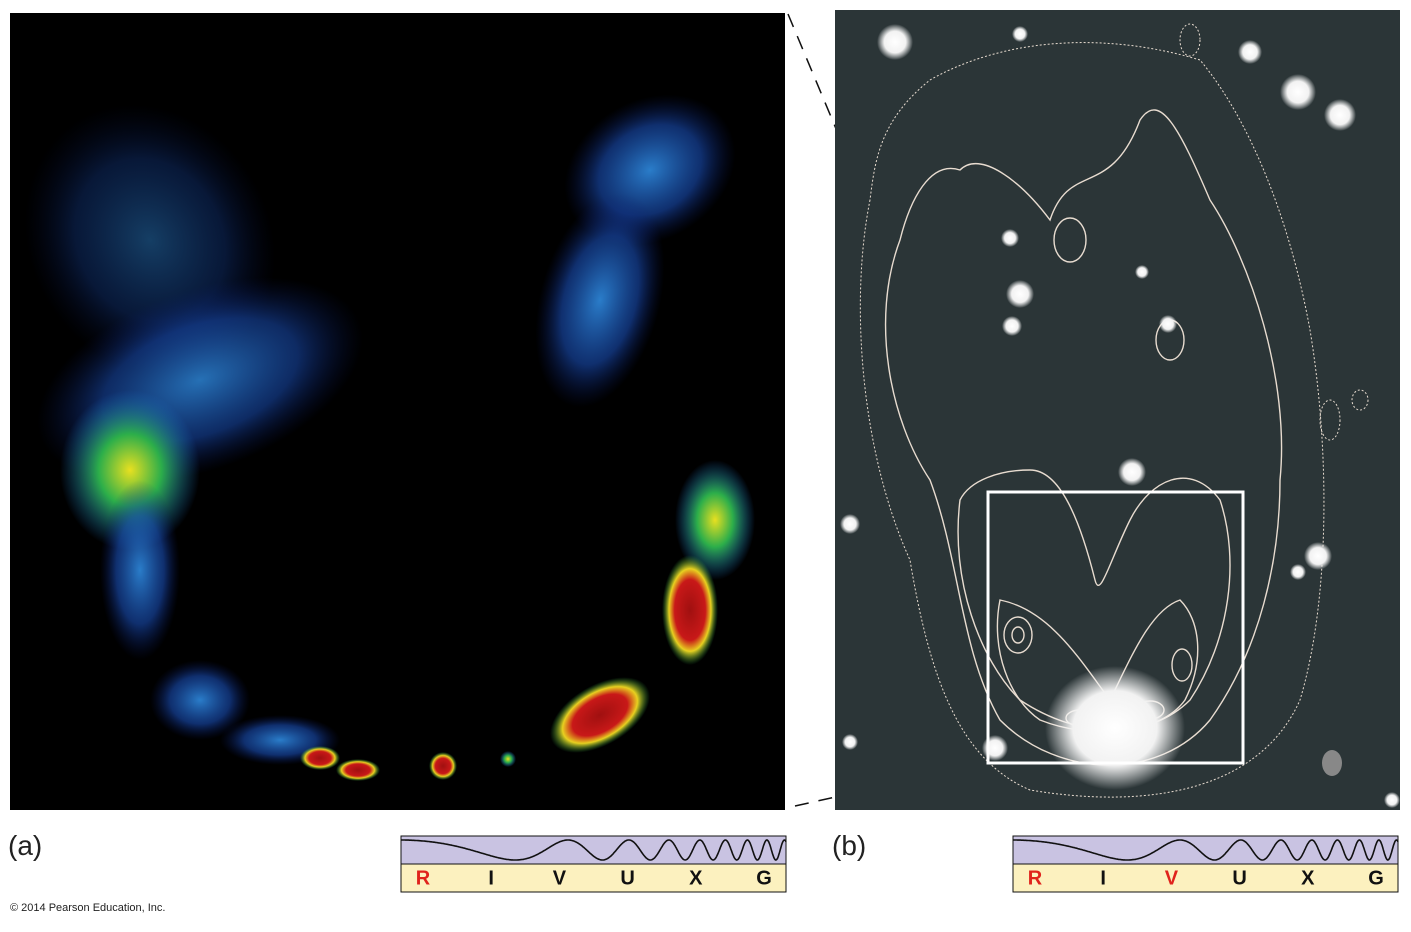  What do you see at coordinates (849, 845) in the screenshot?
I see `panel-label: (b)` at bounding box center [849, 845].